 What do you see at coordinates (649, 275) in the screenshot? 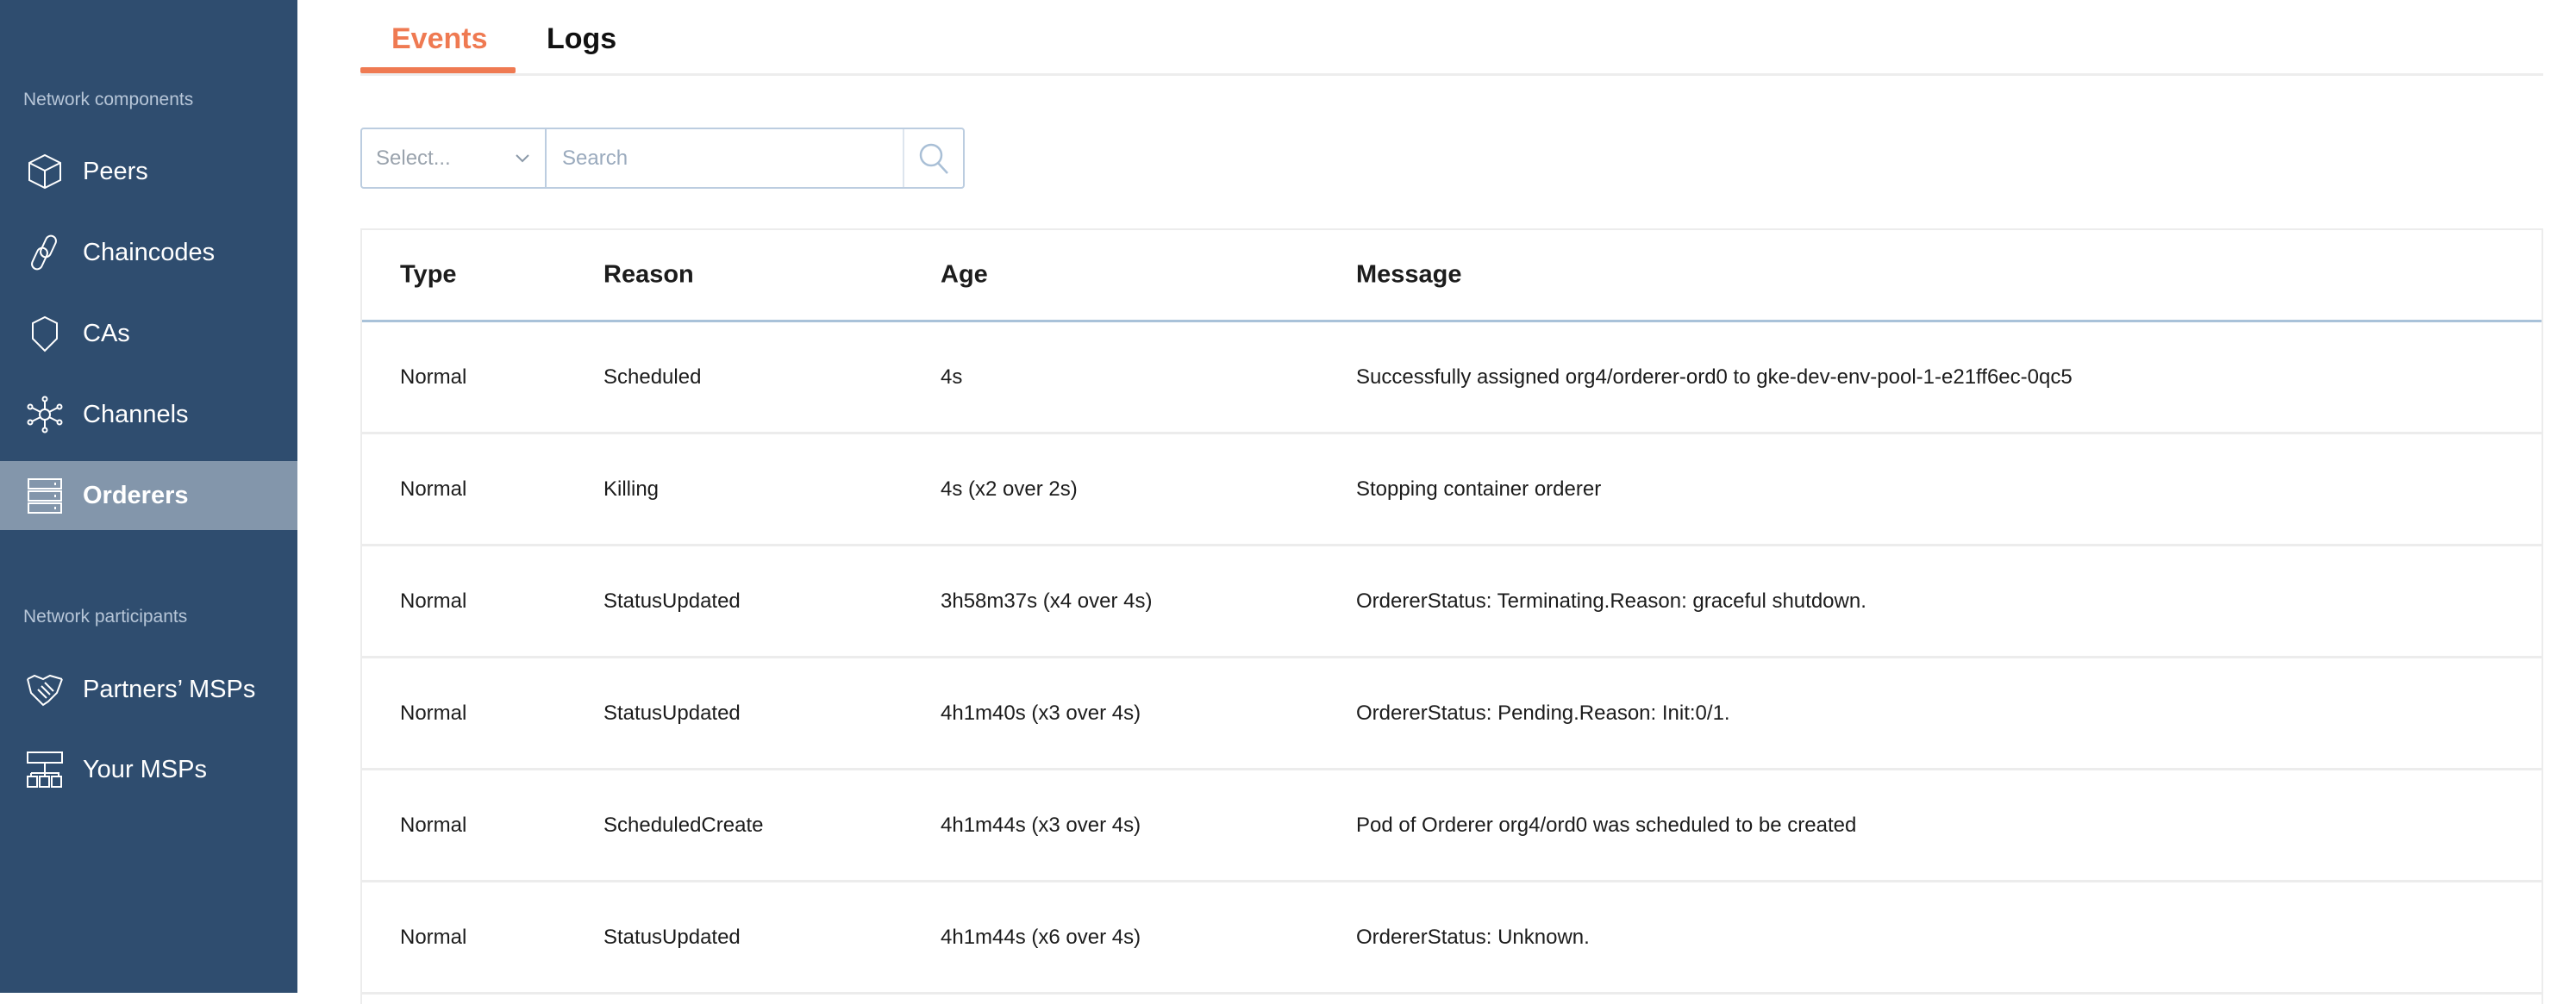
I see `header-reason: Reason` at bounding box center [649, 275].